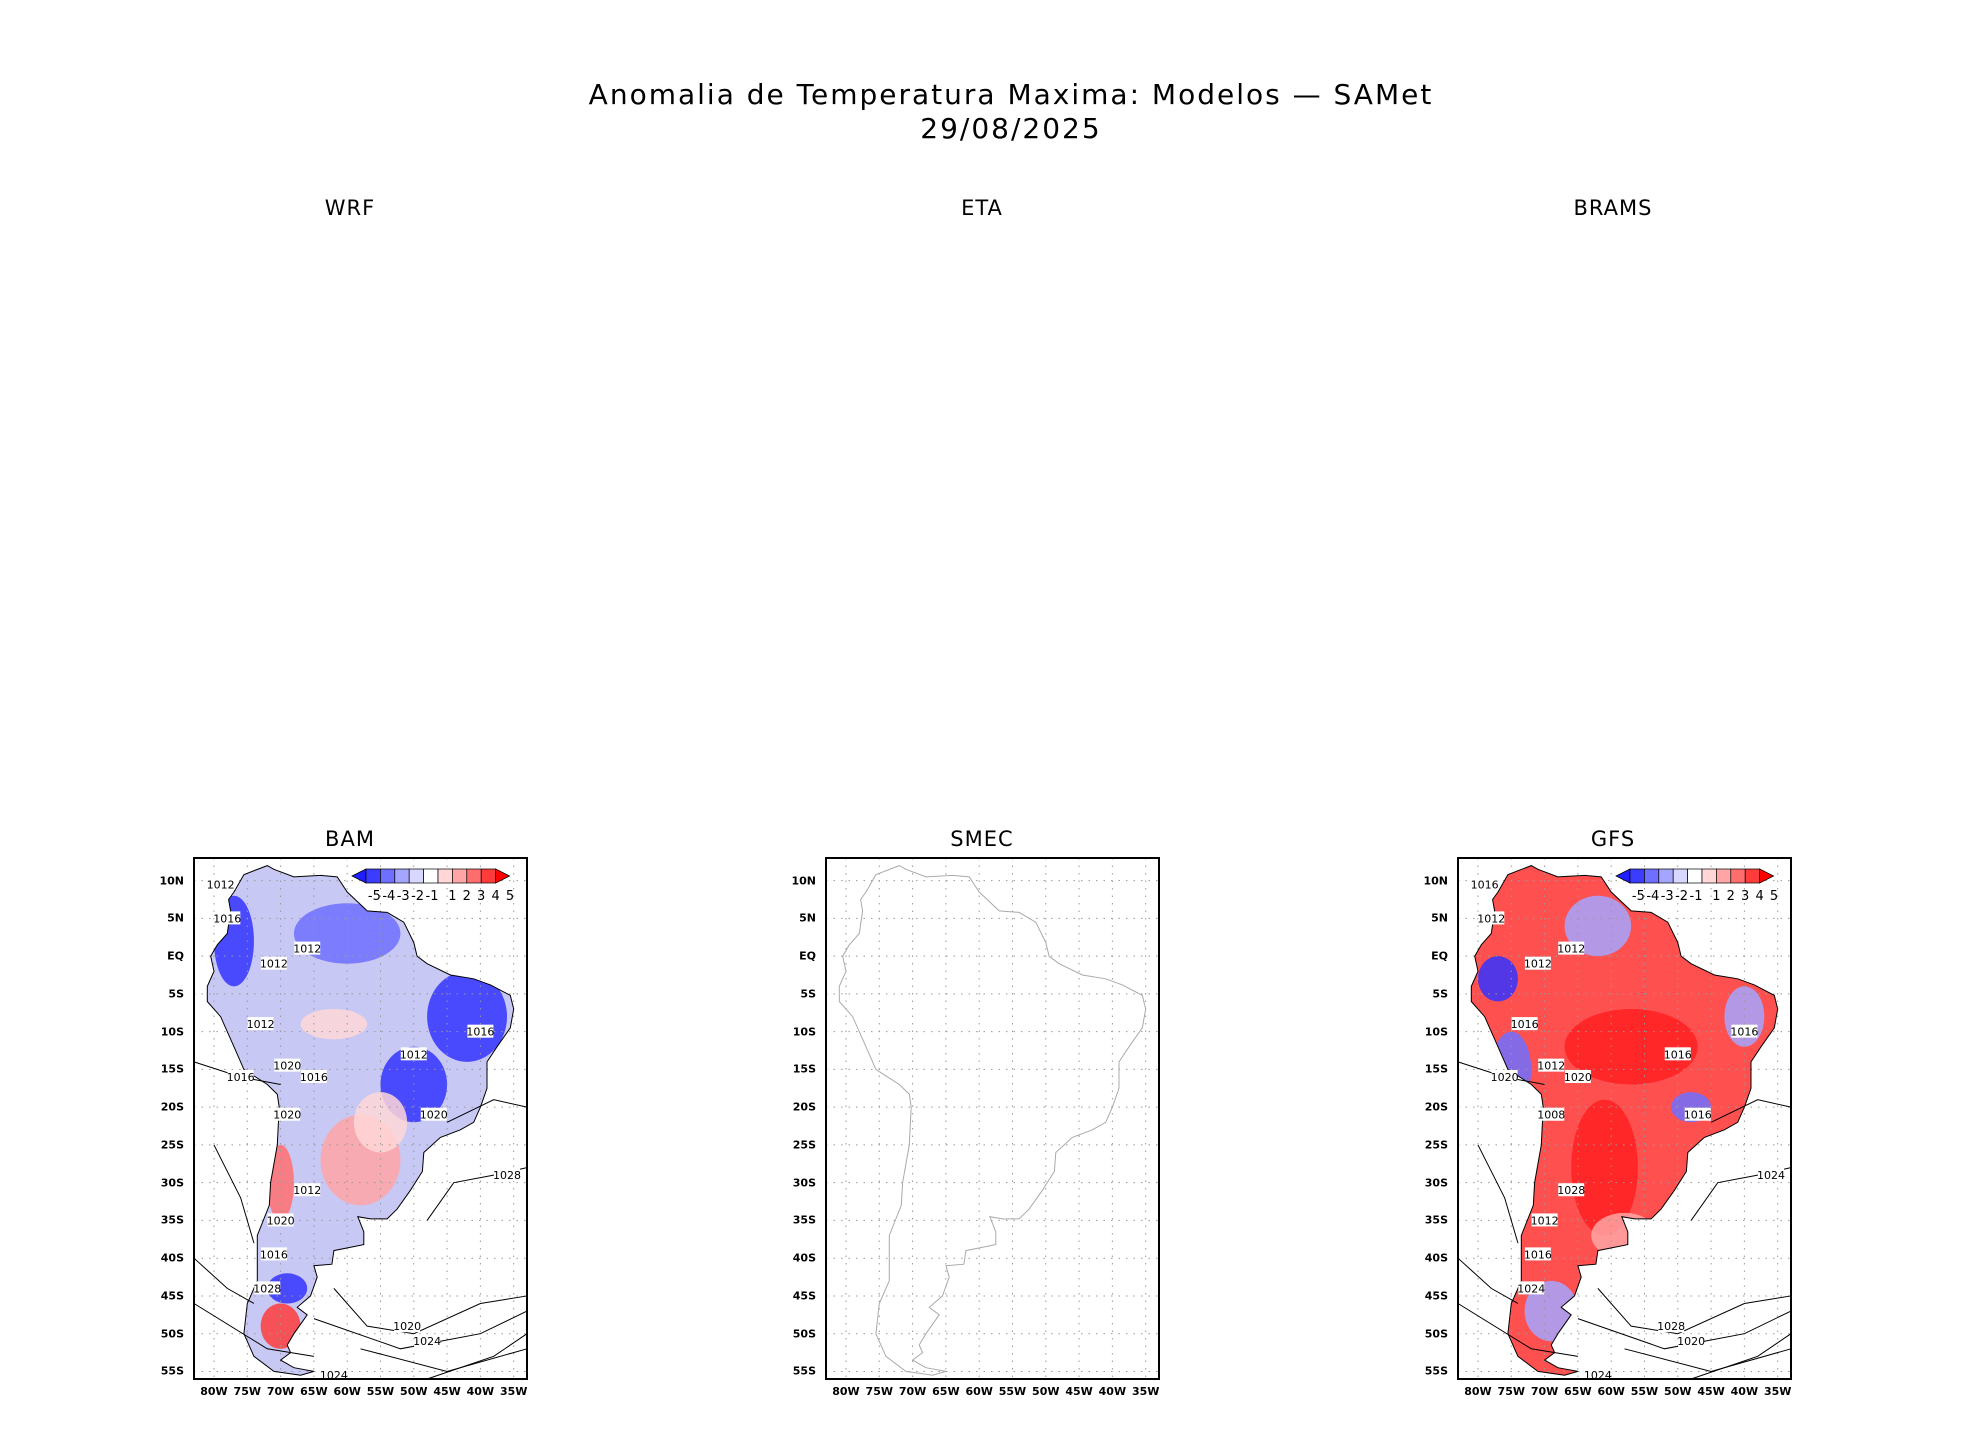 The width and height of the screenshot is (1964, 1436). I want to click on lon-tick-label: 35W, so click(513, 1391).